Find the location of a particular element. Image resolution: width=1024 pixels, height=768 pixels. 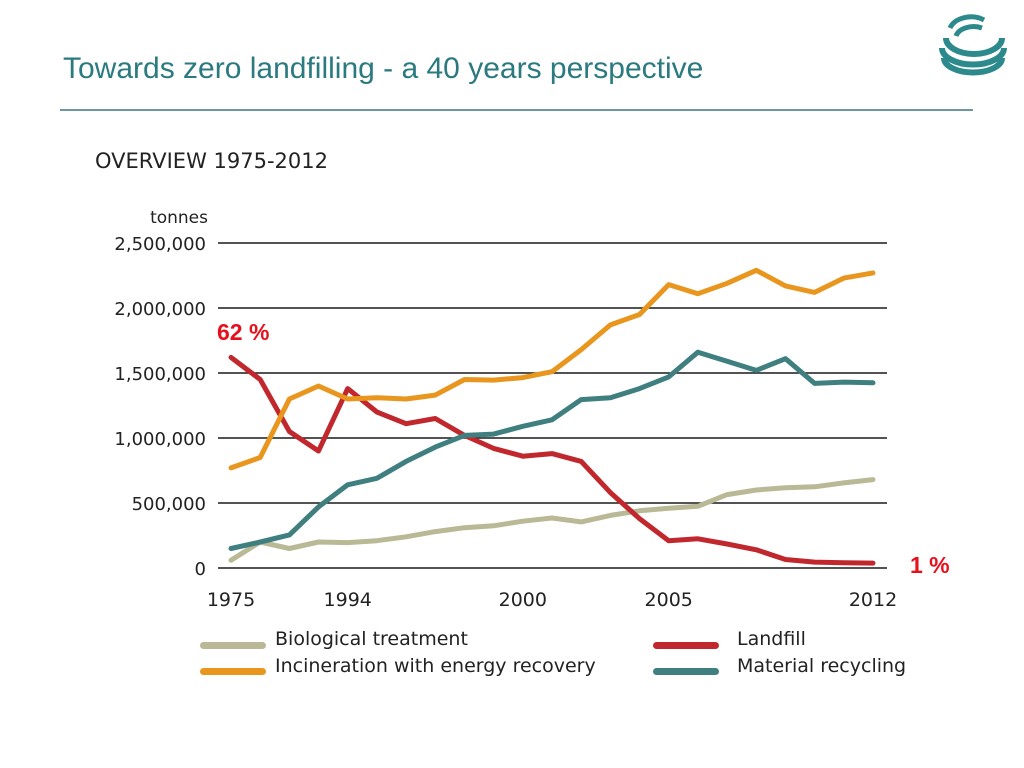

x-tick-label: 1975 is located at coordinates (231, 600).